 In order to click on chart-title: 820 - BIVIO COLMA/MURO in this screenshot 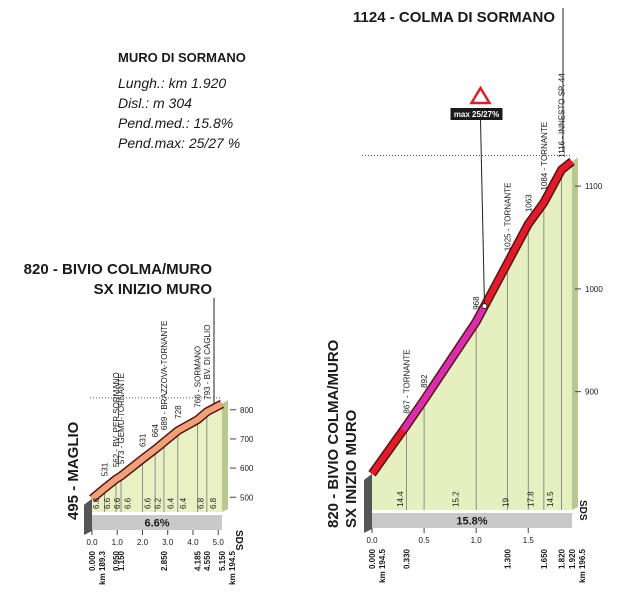, I will do `click(118, 269)`.